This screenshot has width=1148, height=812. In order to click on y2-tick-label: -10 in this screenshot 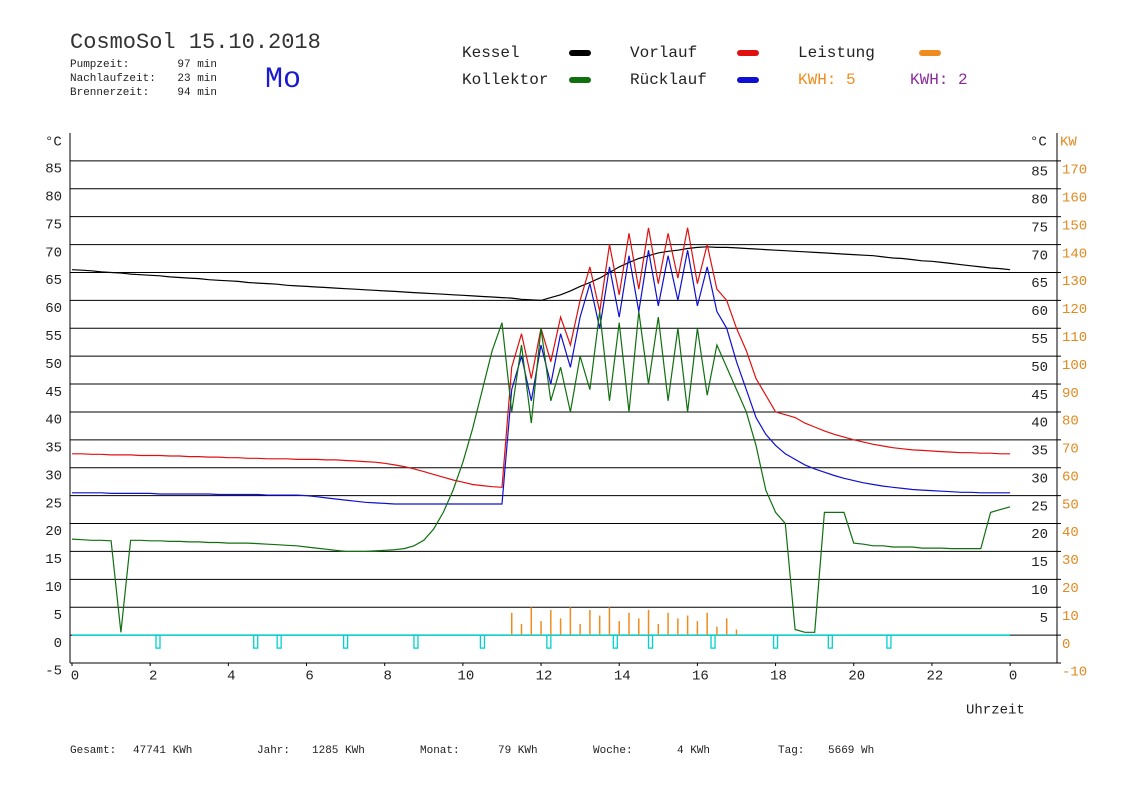, I will do `click(1074, 673)`.